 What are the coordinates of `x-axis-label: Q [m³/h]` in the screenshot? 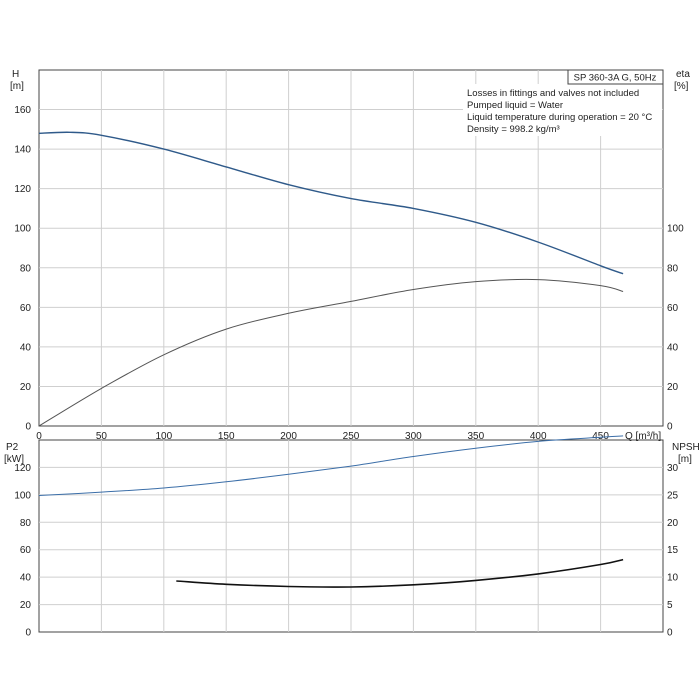 It's located at (643, 436).